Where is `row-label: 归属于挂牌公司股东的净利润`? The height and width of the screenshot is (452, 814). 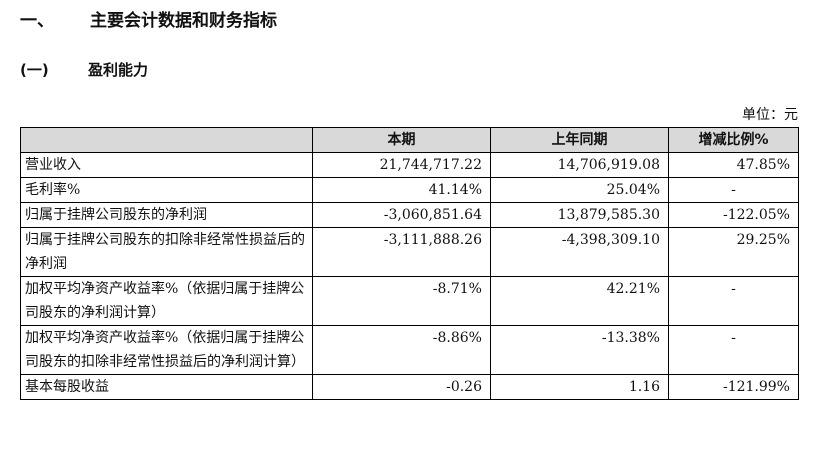 row-label: 归属于挂牌公司股东的净利润 is located at coordinates (166, 215).